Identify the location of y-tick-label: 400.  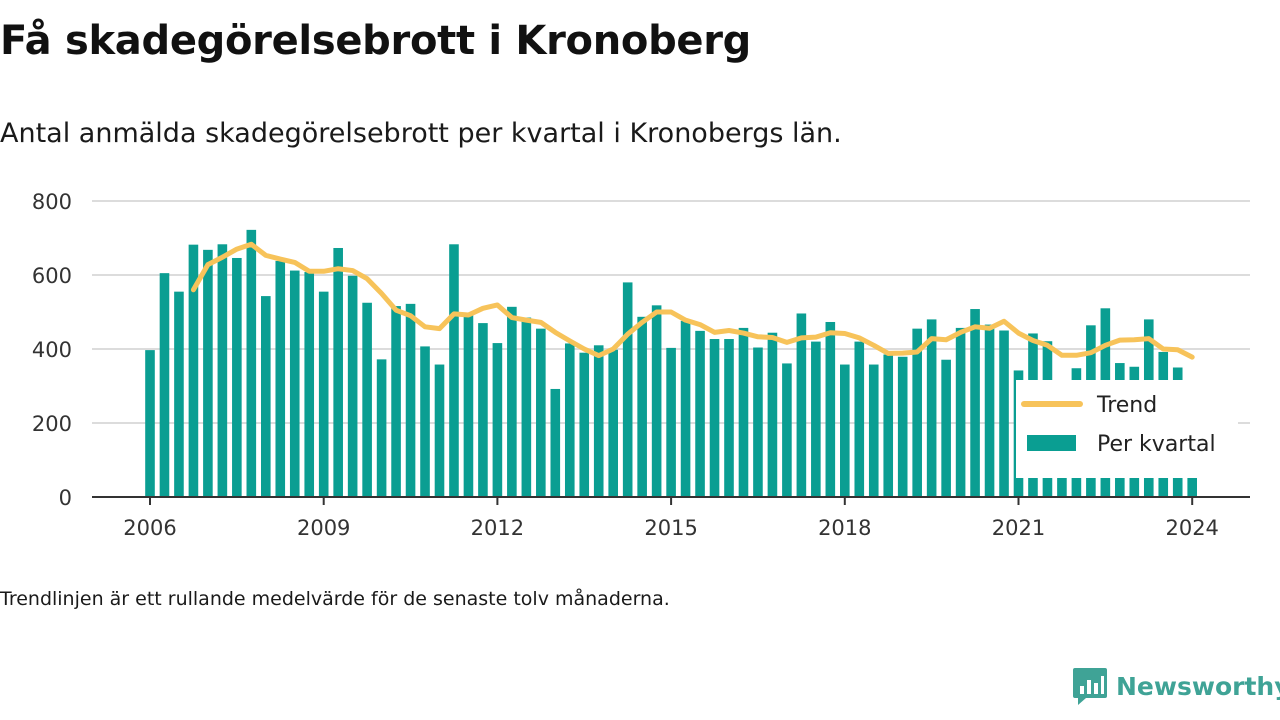
(52, 350).